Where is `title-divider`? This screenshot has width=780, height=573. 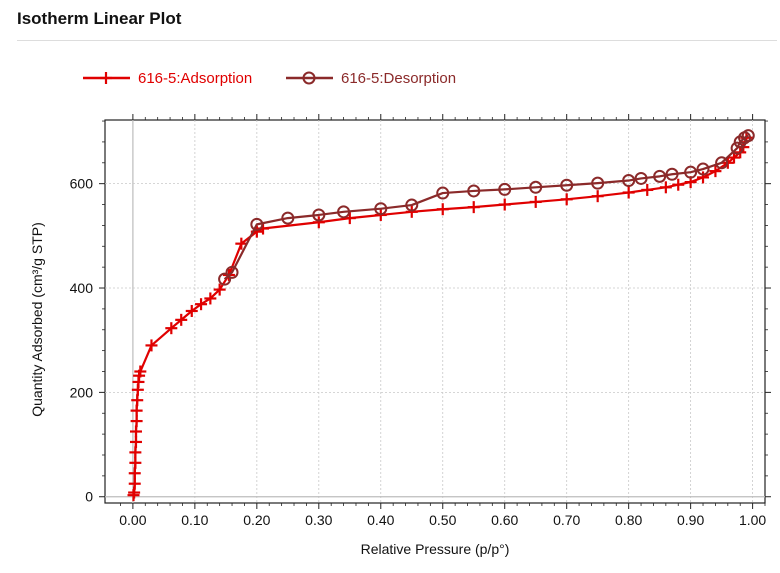 title-divider is located at coordinates (397, 40).